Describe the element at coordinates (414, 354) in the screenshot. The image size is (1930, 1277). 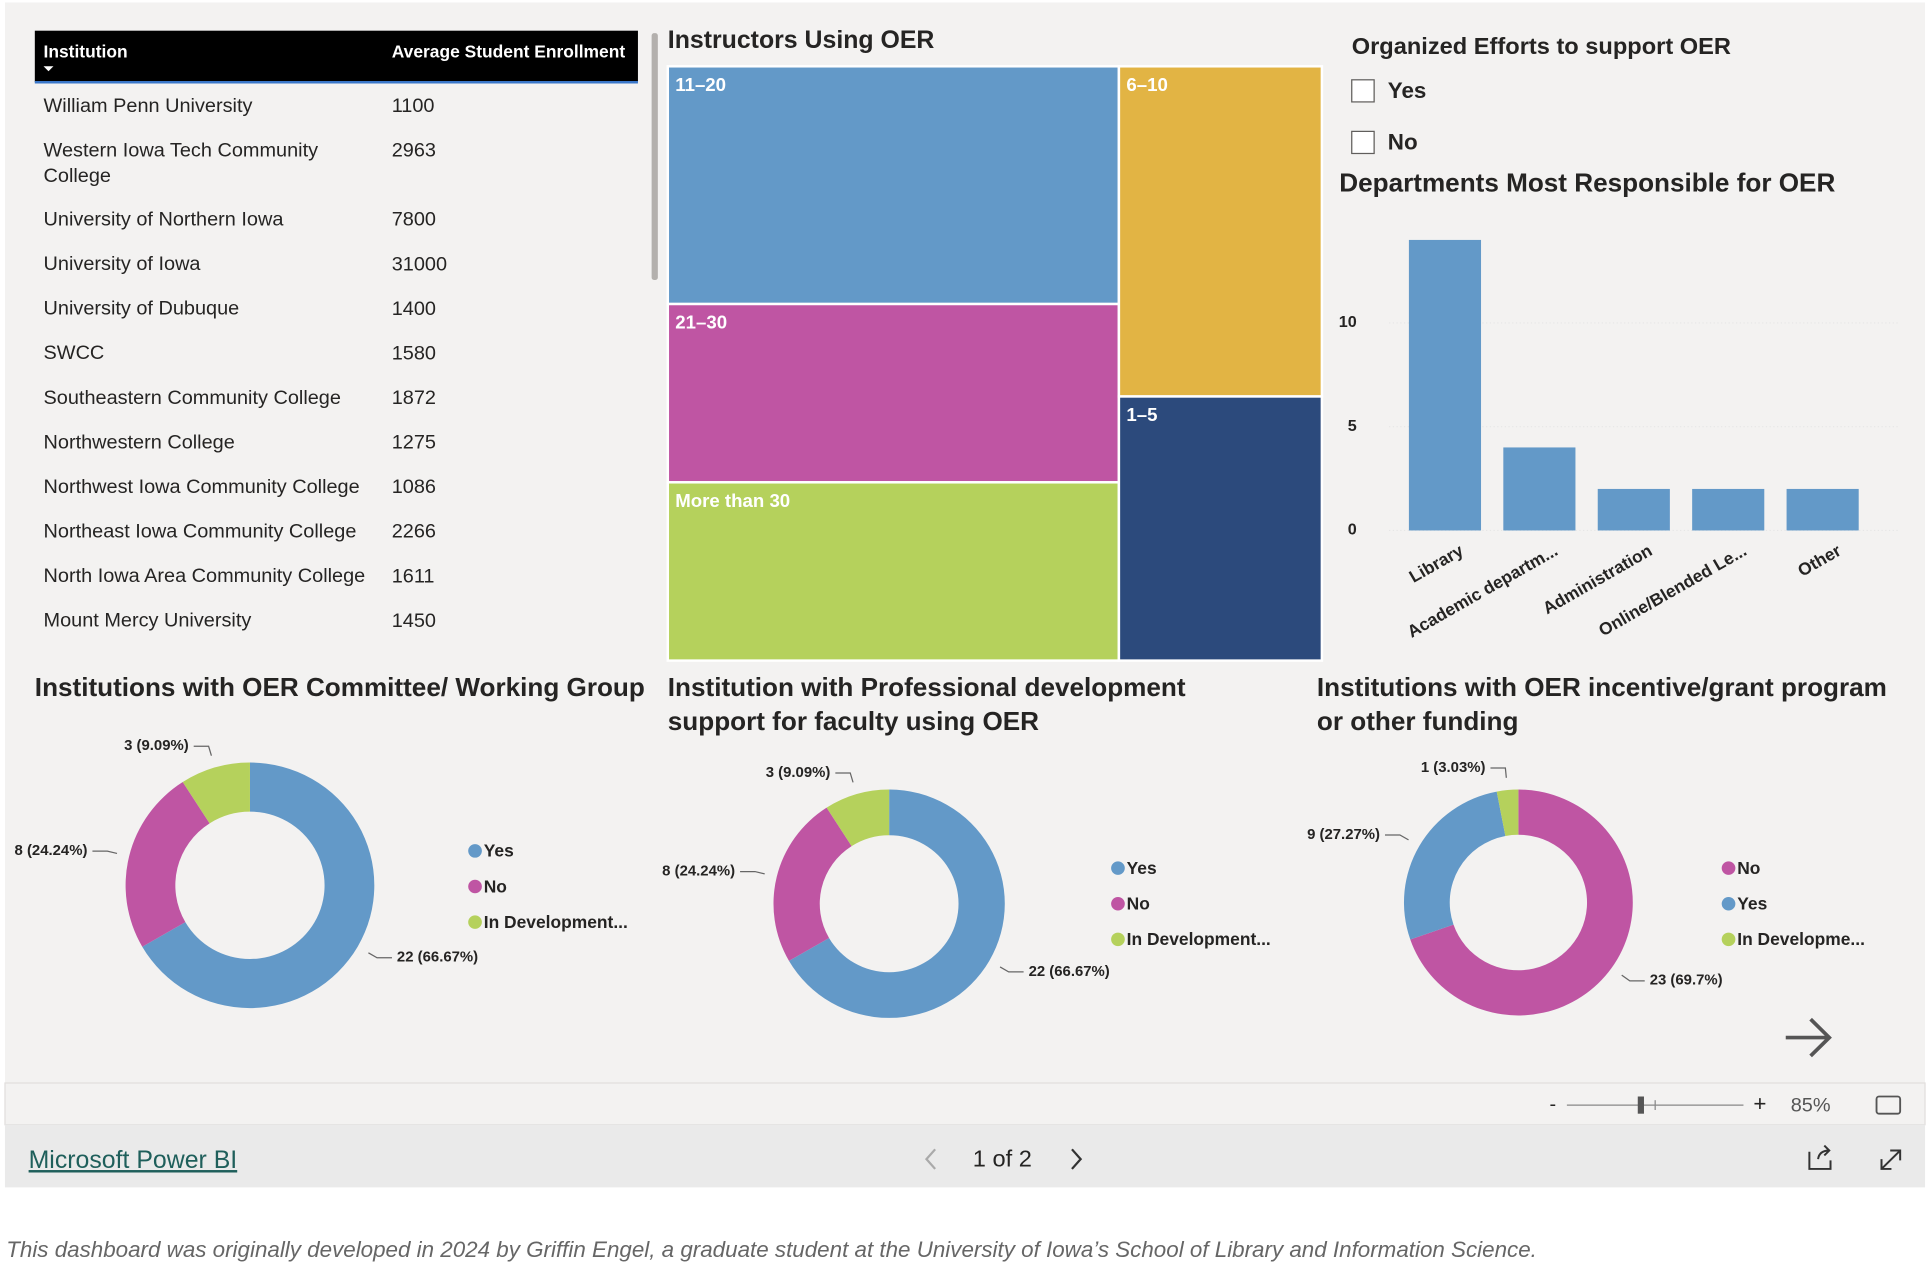
I see `cell: 1580` at that location.